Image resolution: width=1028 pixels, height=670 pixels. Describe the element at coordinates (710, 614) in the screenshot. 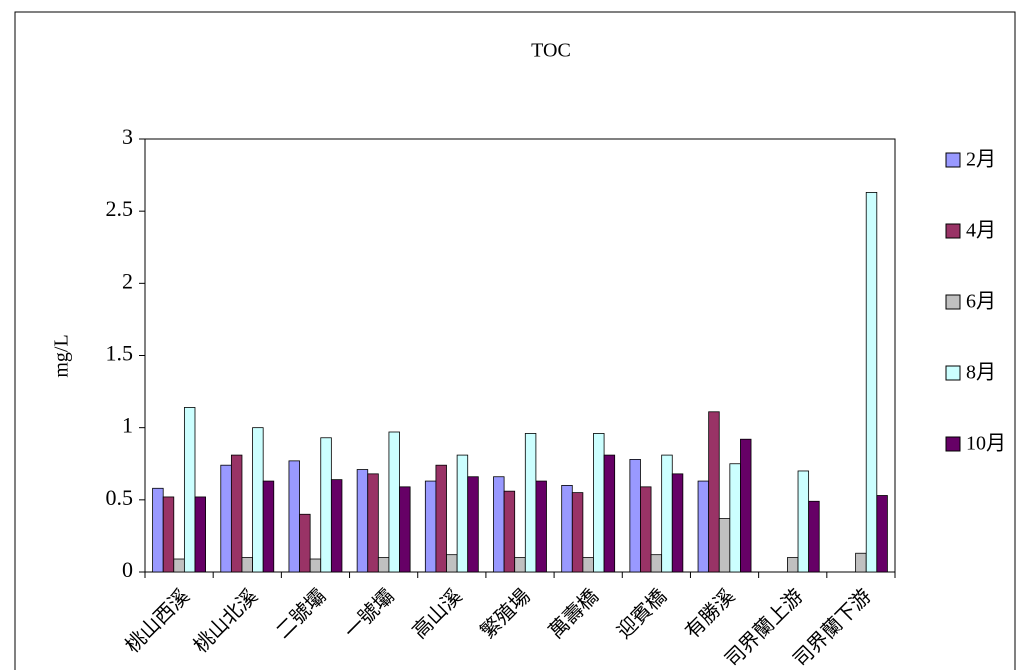

I see `x-tick-label: 有勝溪` at that location.